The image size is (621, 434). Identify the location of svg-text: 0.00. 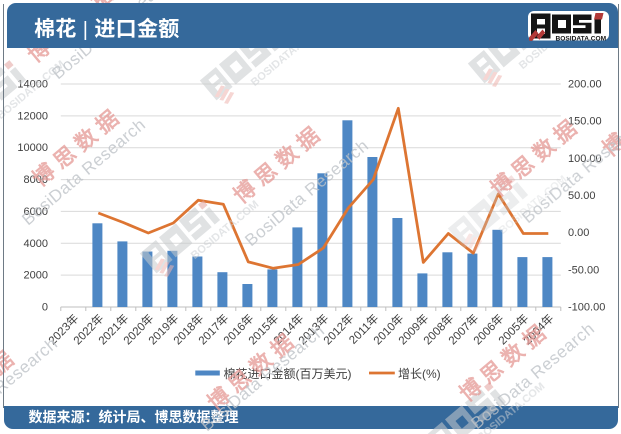
(578, 233).